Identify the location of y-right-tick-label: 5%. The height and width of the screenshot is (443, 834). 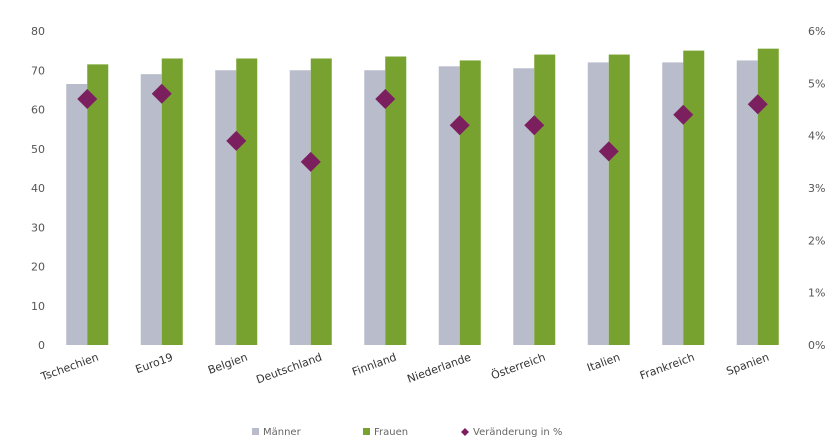
(816, 83).